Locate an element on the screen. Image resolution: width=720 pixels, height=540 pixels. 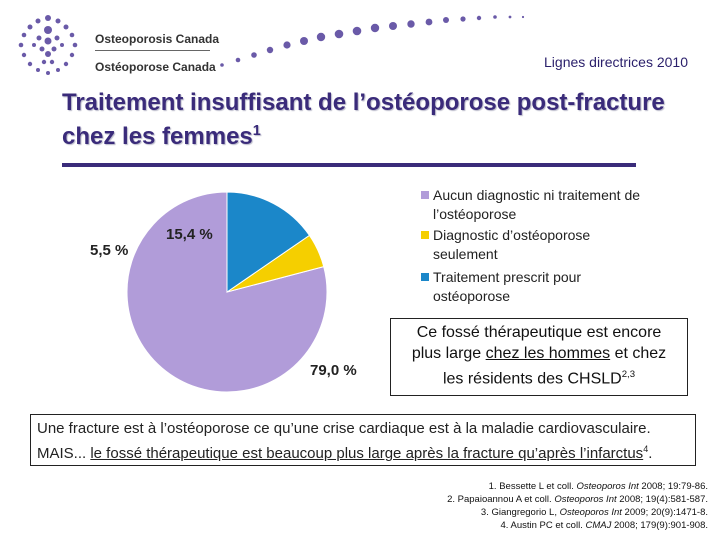
callout-line-2: plus large chez les hommes et chez is located at coordinates (539, 353).